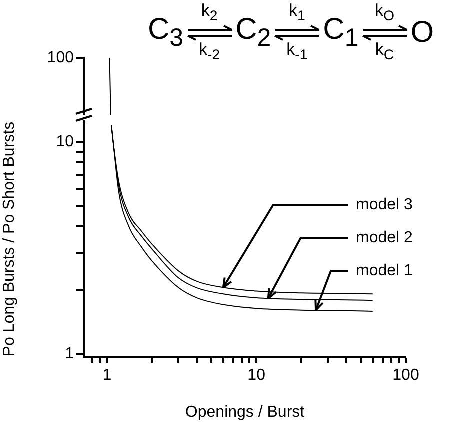 This screenshot has height=422, width=471. I want to click on text: C$_{3}$, so click(166, 33).